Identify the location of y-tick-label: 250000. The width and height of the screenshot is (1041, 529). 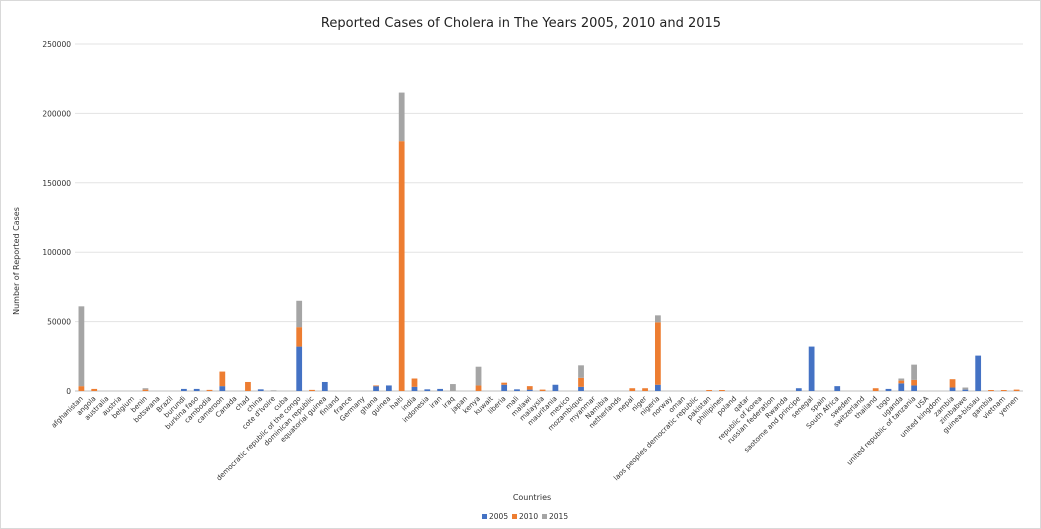
(56, 44).